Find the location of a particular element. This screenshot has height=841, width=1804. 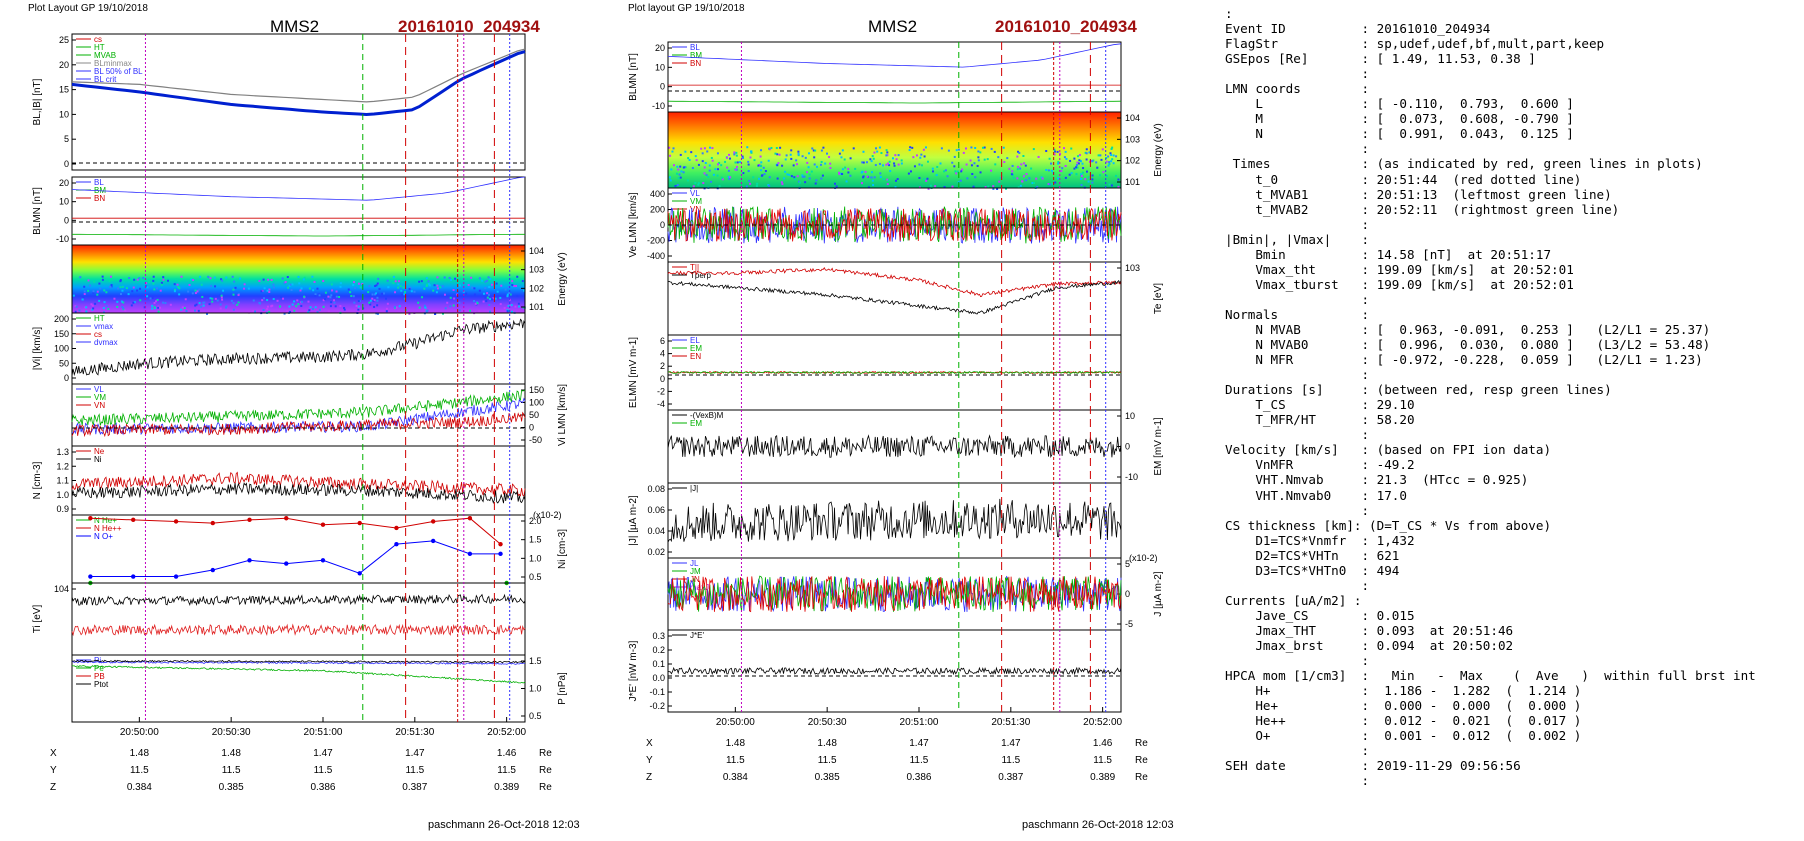

left_figure-legend-entry: Pe is located at coordinates (99, 668).